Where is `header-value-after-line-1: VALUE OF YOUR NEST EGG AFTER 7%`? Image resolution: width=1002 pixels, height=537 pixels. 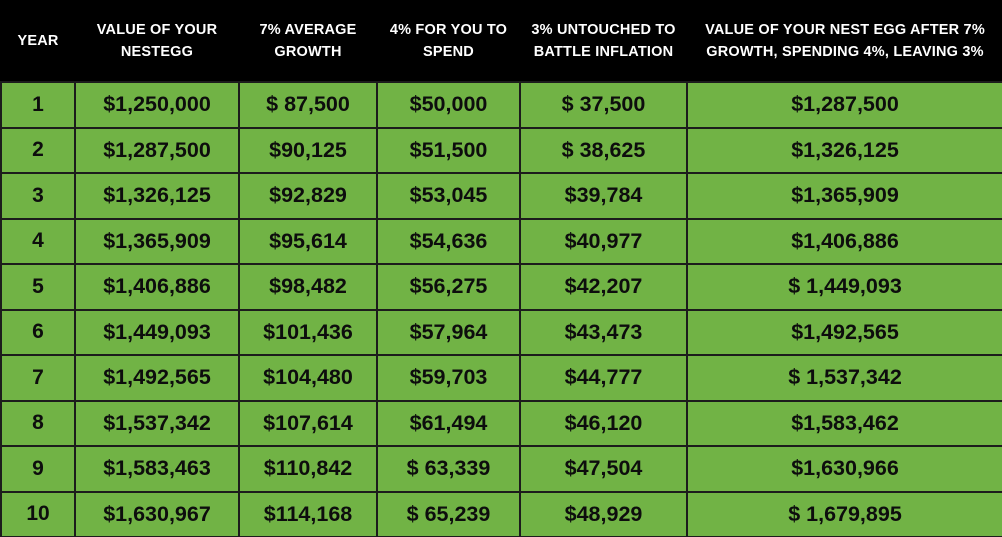
header-value-after-line-1: VALUE OF YOUR NEST EGG AFTER 7% is located at coordinates (845, 29).